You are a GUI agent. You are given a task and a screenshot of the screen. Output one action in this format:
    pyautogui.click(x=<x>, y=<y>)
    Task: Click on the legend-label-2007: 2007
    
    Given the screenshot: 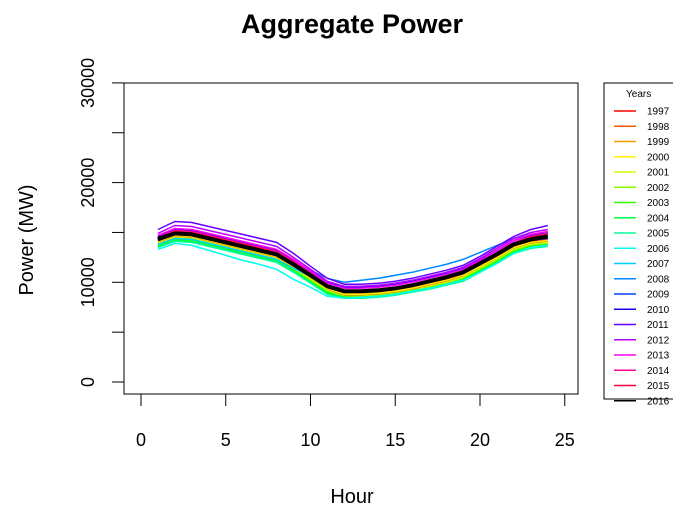 What is the action you would take?
    pyautogui.click(x=658, y=264)
    